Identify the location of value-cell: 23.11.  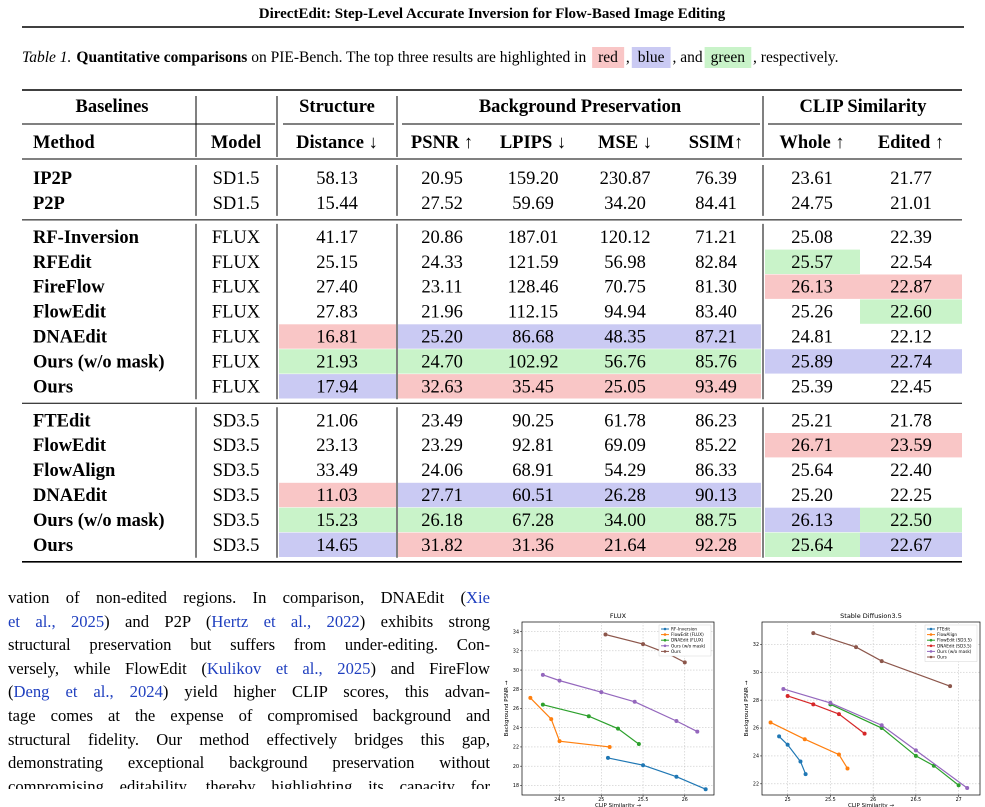
(442, 288).